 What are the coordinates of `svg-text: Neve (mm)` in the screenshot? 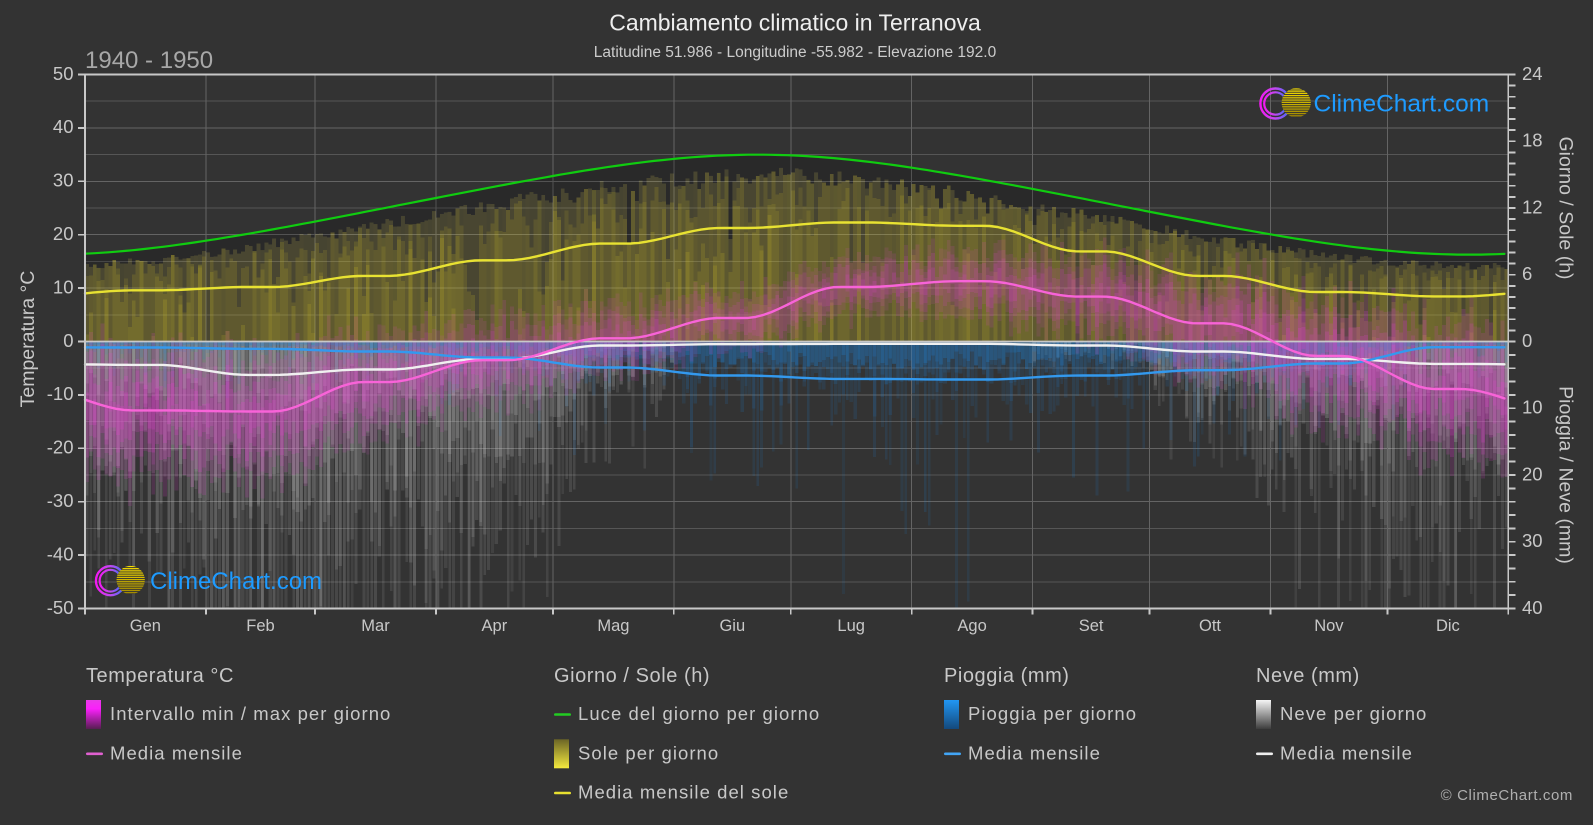 It's located at (1308, 676).